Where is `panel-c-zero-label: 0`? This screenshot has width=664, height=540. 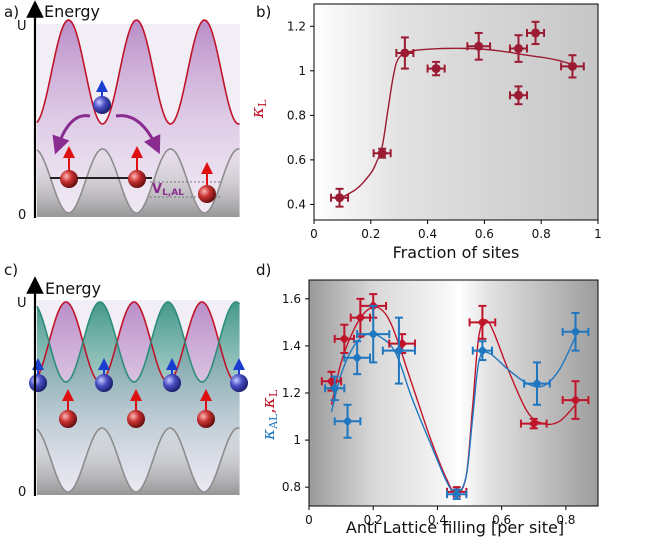
panel-c-zero-label: 0 is located at coordinates (22, 492).